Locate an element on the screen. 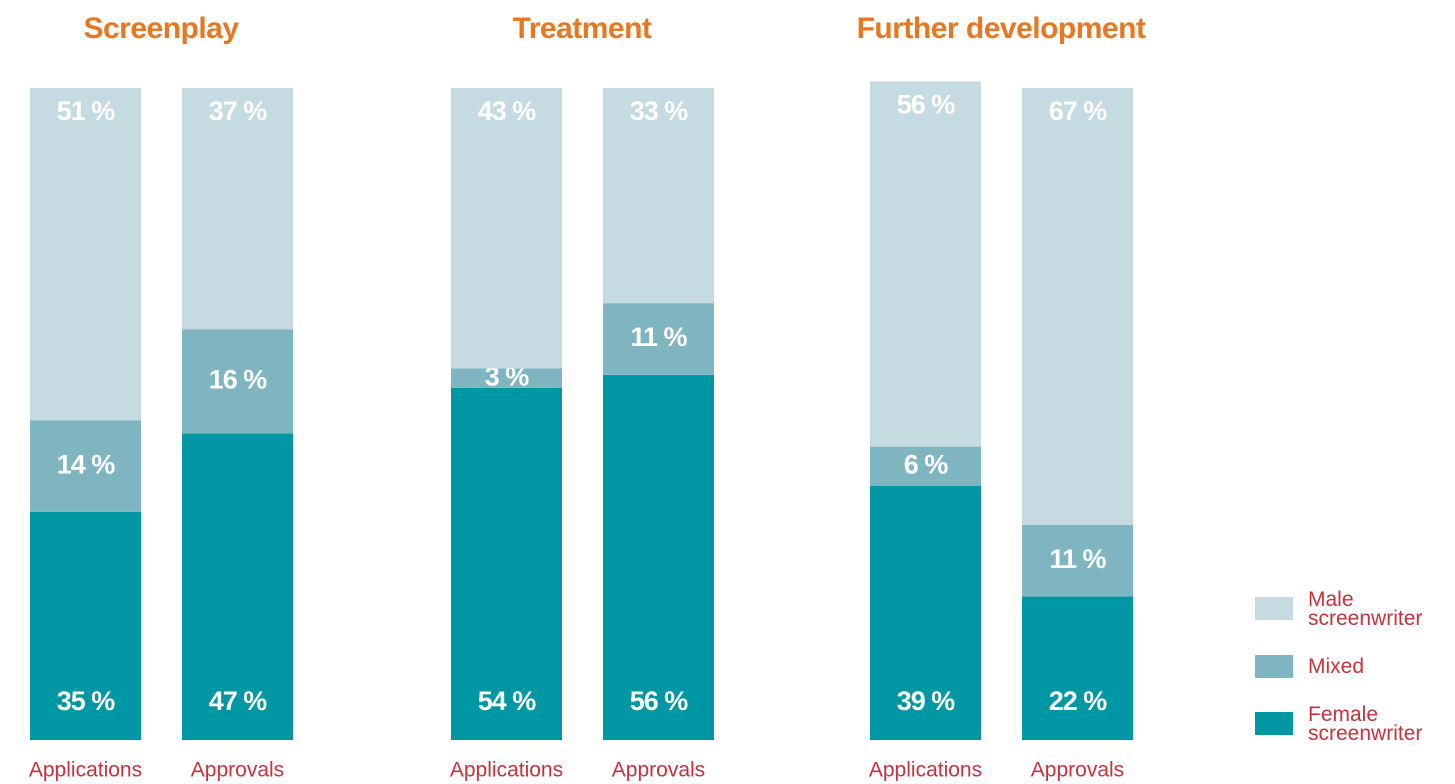  data-label: 51 % is located at coordinates (86, 111).